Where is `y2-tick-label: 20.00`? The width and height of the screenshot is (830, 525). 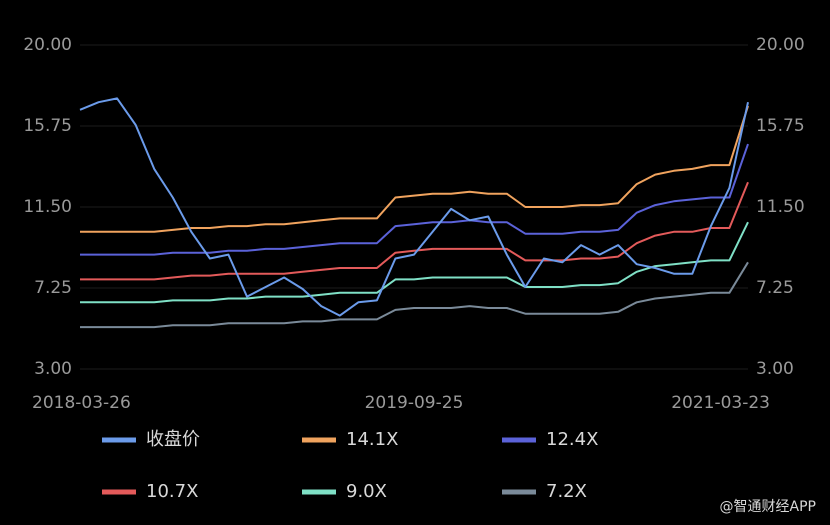
y2-tick-label: 20.00 is located at coordinates (780, 45).